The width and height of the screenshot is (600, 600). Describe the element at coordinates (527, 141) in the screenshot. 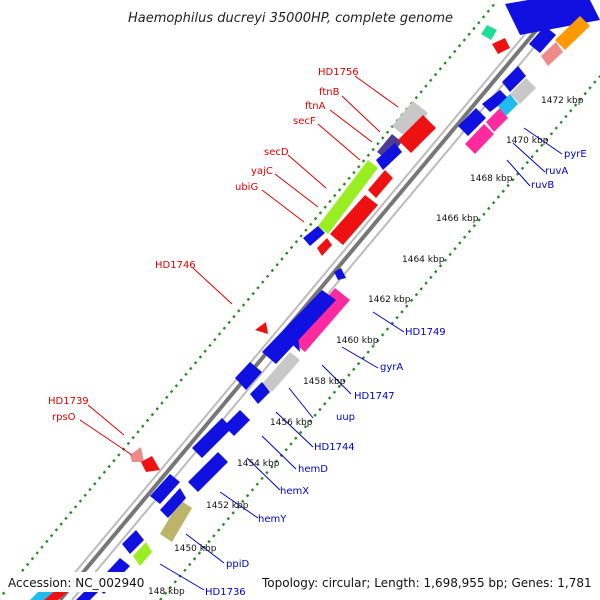

I see `tick-label: 1470 kbp` at that location.